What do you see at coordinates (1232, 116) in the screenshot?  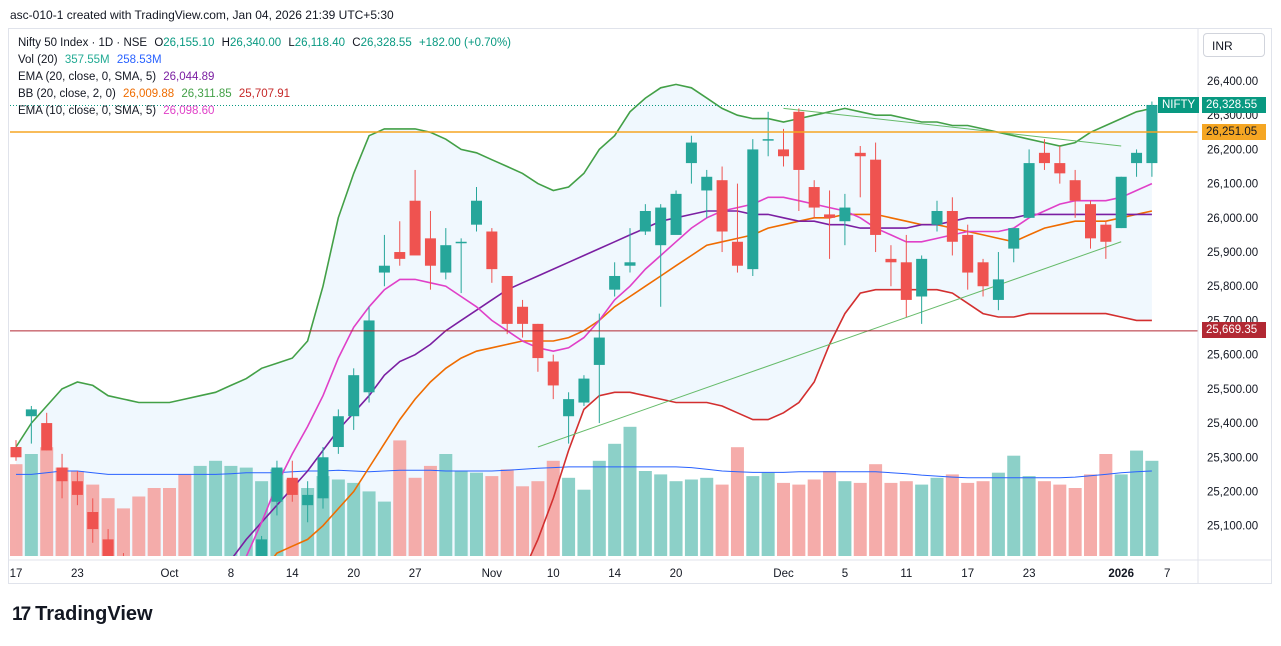 I see `y-tick-label: 26,300.00` at bounding box center [1232, 116].